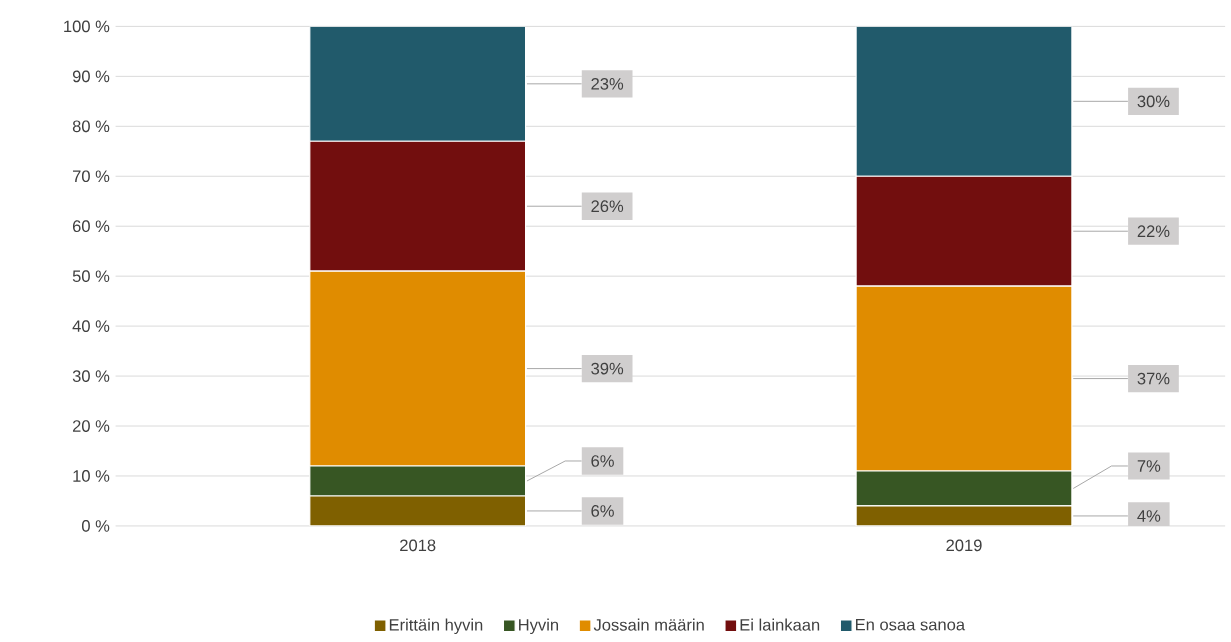 This screenshot has width=1231, height=642. I want to click on data-label: 22%, so click(1153, 231).